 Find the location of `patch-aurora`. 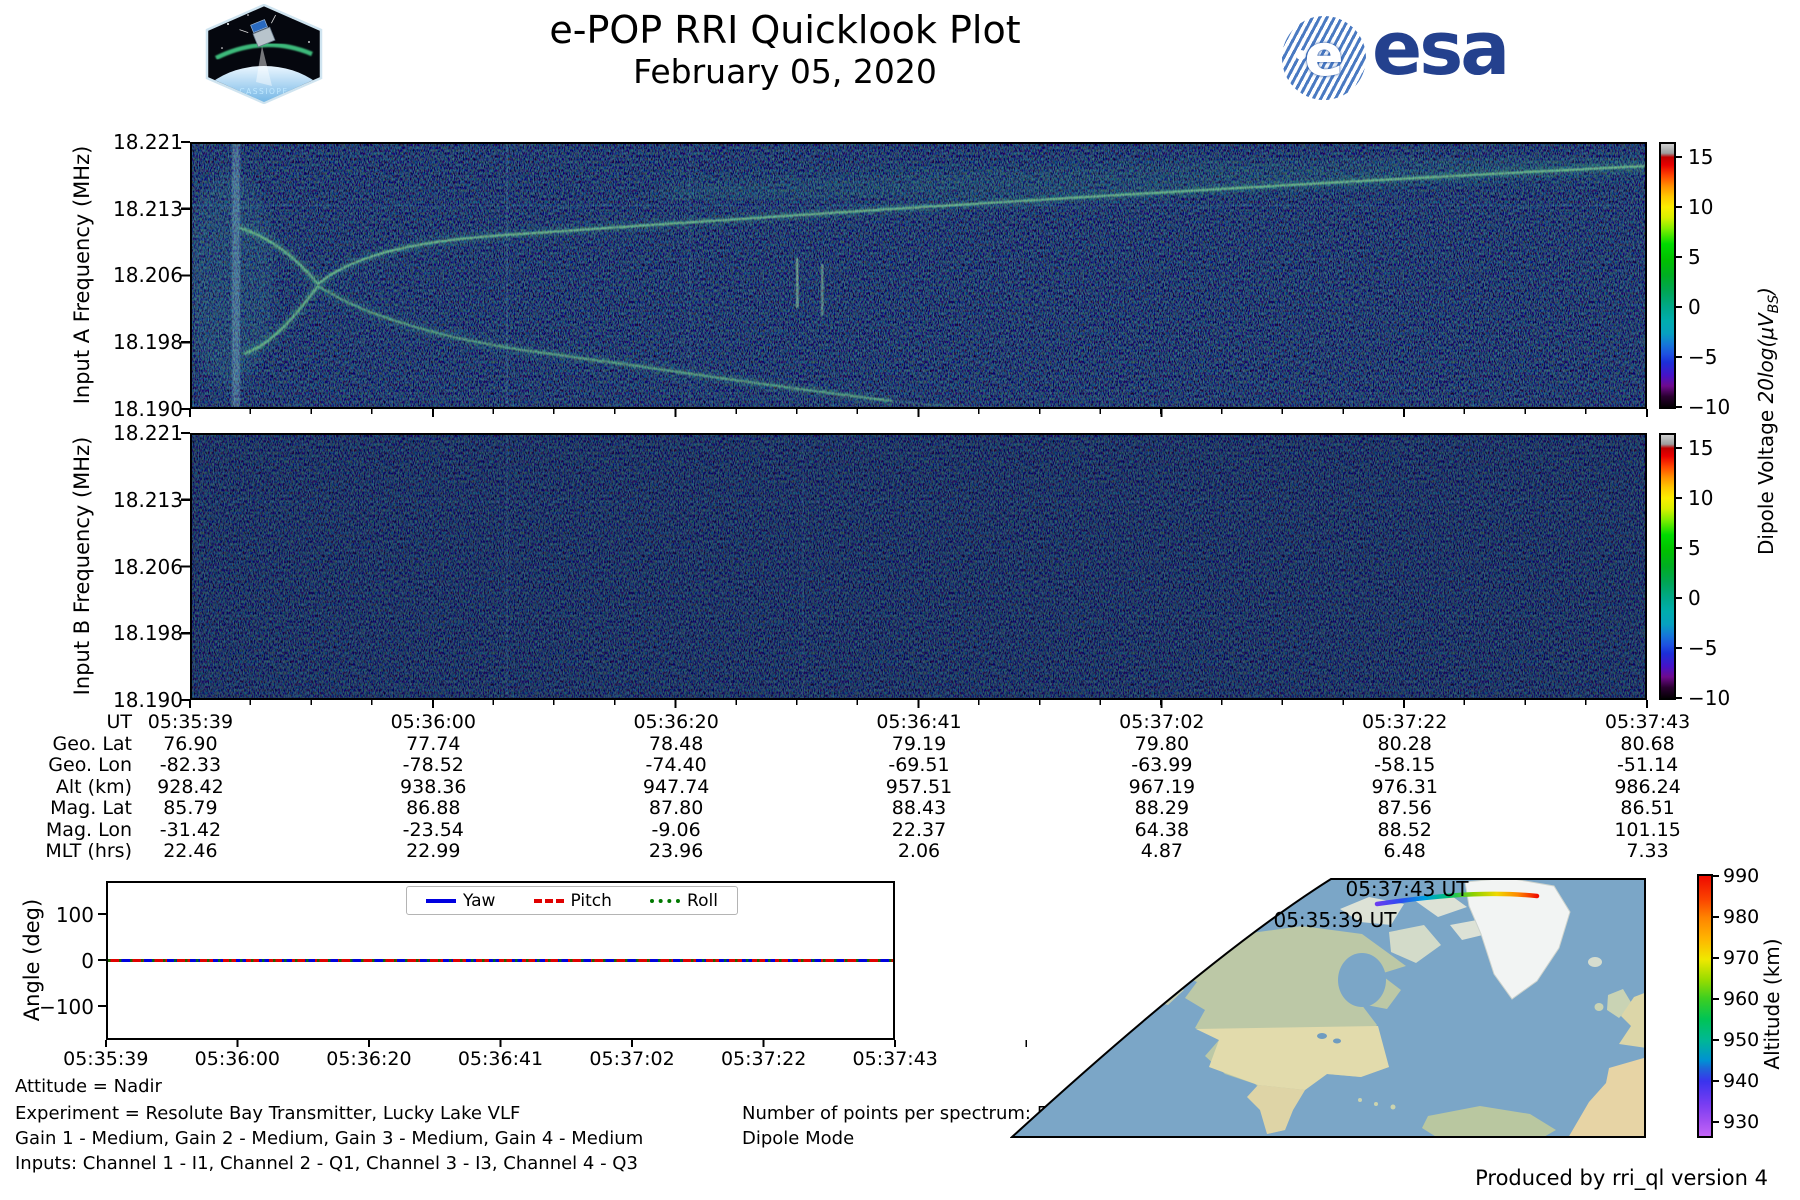

patch-aurora is located at coordinates (263, 51).